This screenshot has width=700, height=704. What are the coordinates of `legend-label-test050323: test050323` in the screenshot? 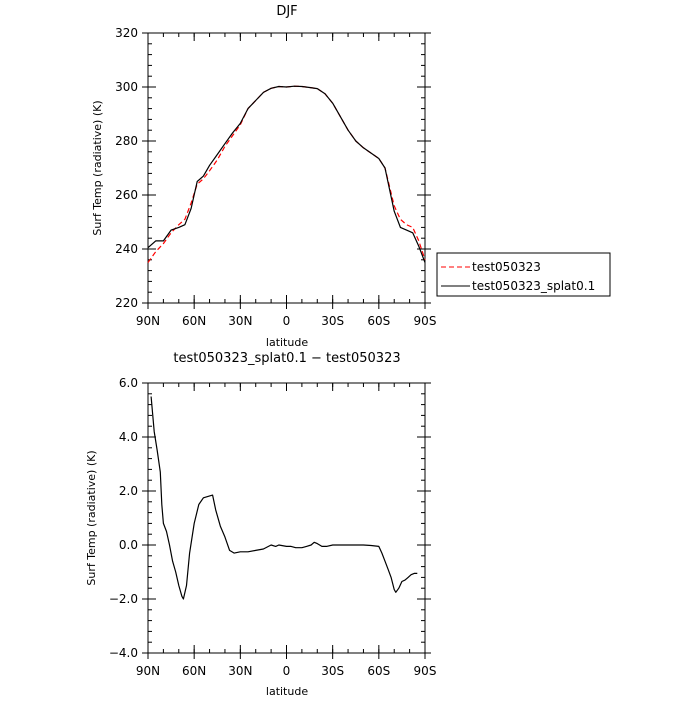 It's located at (506, 267).